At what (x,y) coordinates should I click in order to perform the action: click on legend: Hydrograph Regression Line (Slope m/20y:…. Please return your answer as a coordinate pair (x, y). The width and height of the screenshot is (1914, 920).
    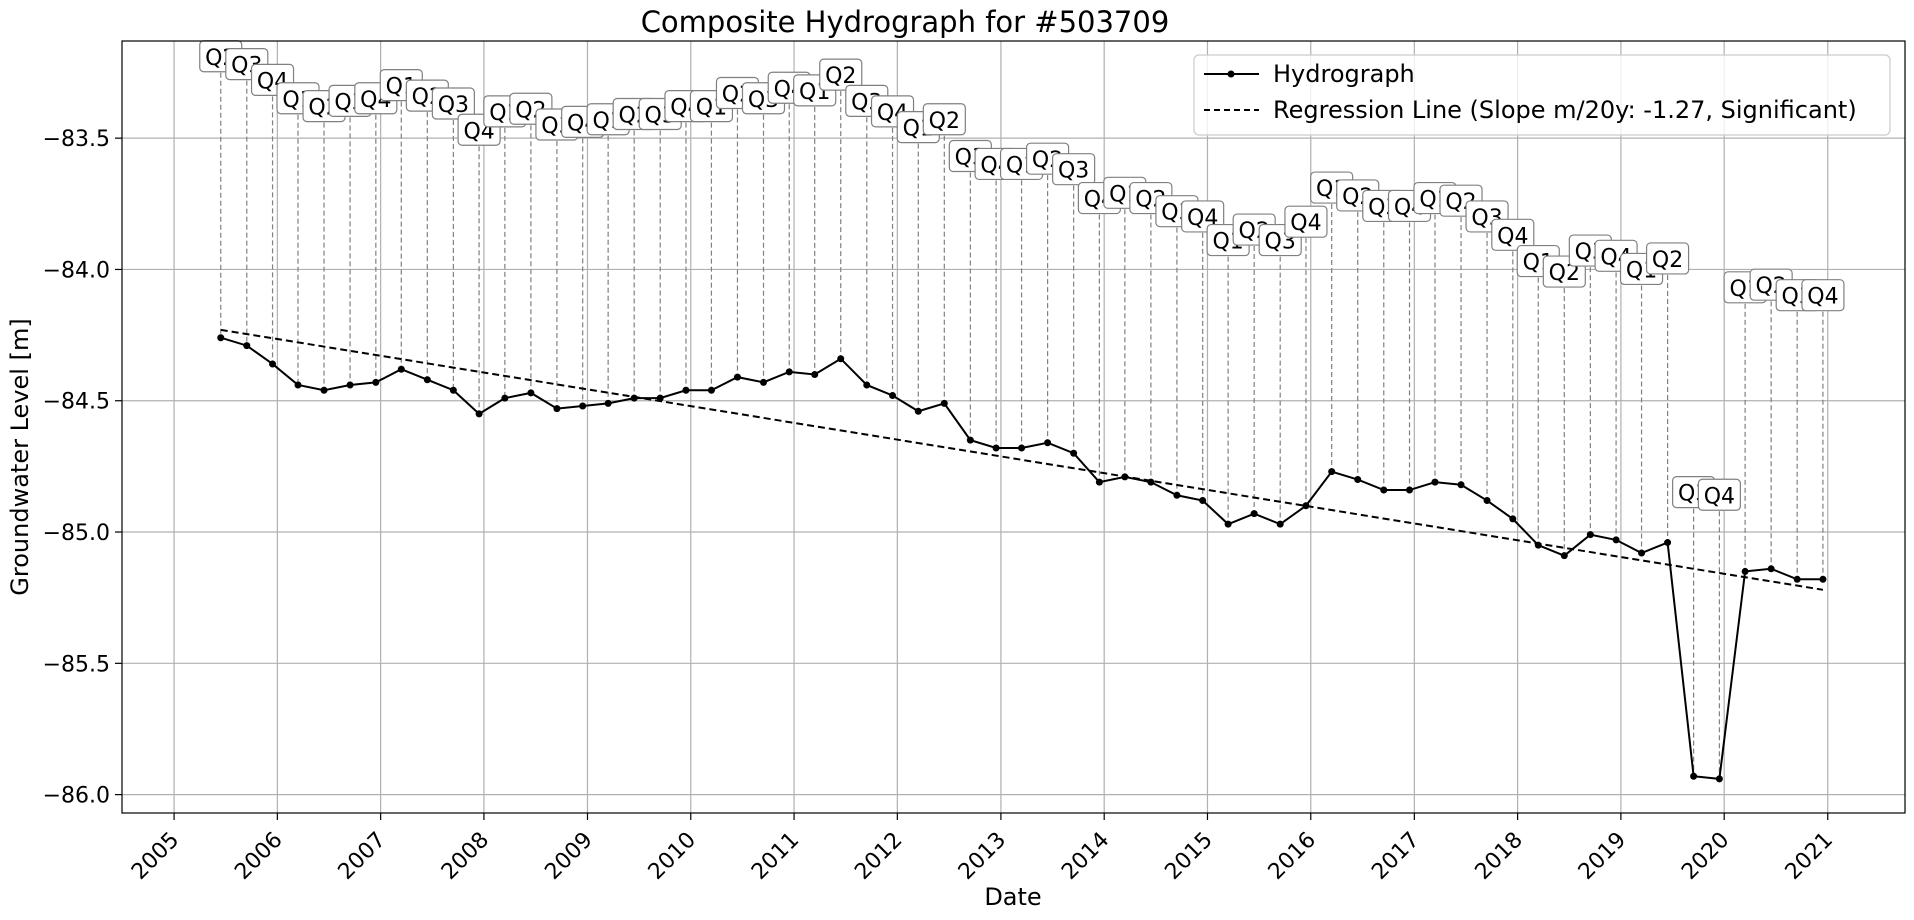
    Looking at the image, I should click on (1542, 95).